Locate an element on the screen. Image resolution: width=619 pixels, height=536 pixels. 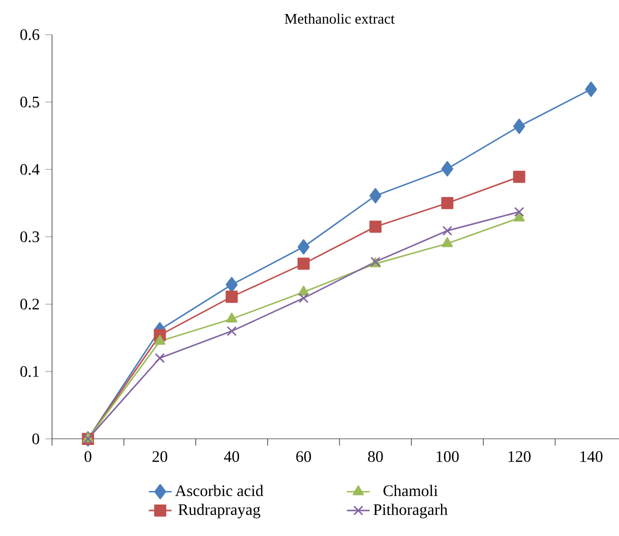
legend-label: Chamoli is located at coordinates (410, 490).